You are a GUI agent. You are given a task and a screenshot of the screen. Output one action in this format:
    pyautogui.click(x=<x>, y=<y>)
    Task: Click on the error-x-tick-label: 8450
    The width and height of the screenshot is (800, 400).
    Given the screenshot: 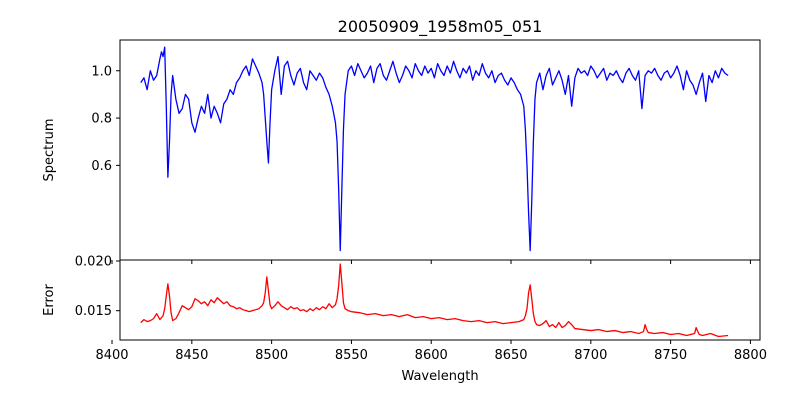 What is the action you would take?
    pyautogui.click(x=191, y=355)
    